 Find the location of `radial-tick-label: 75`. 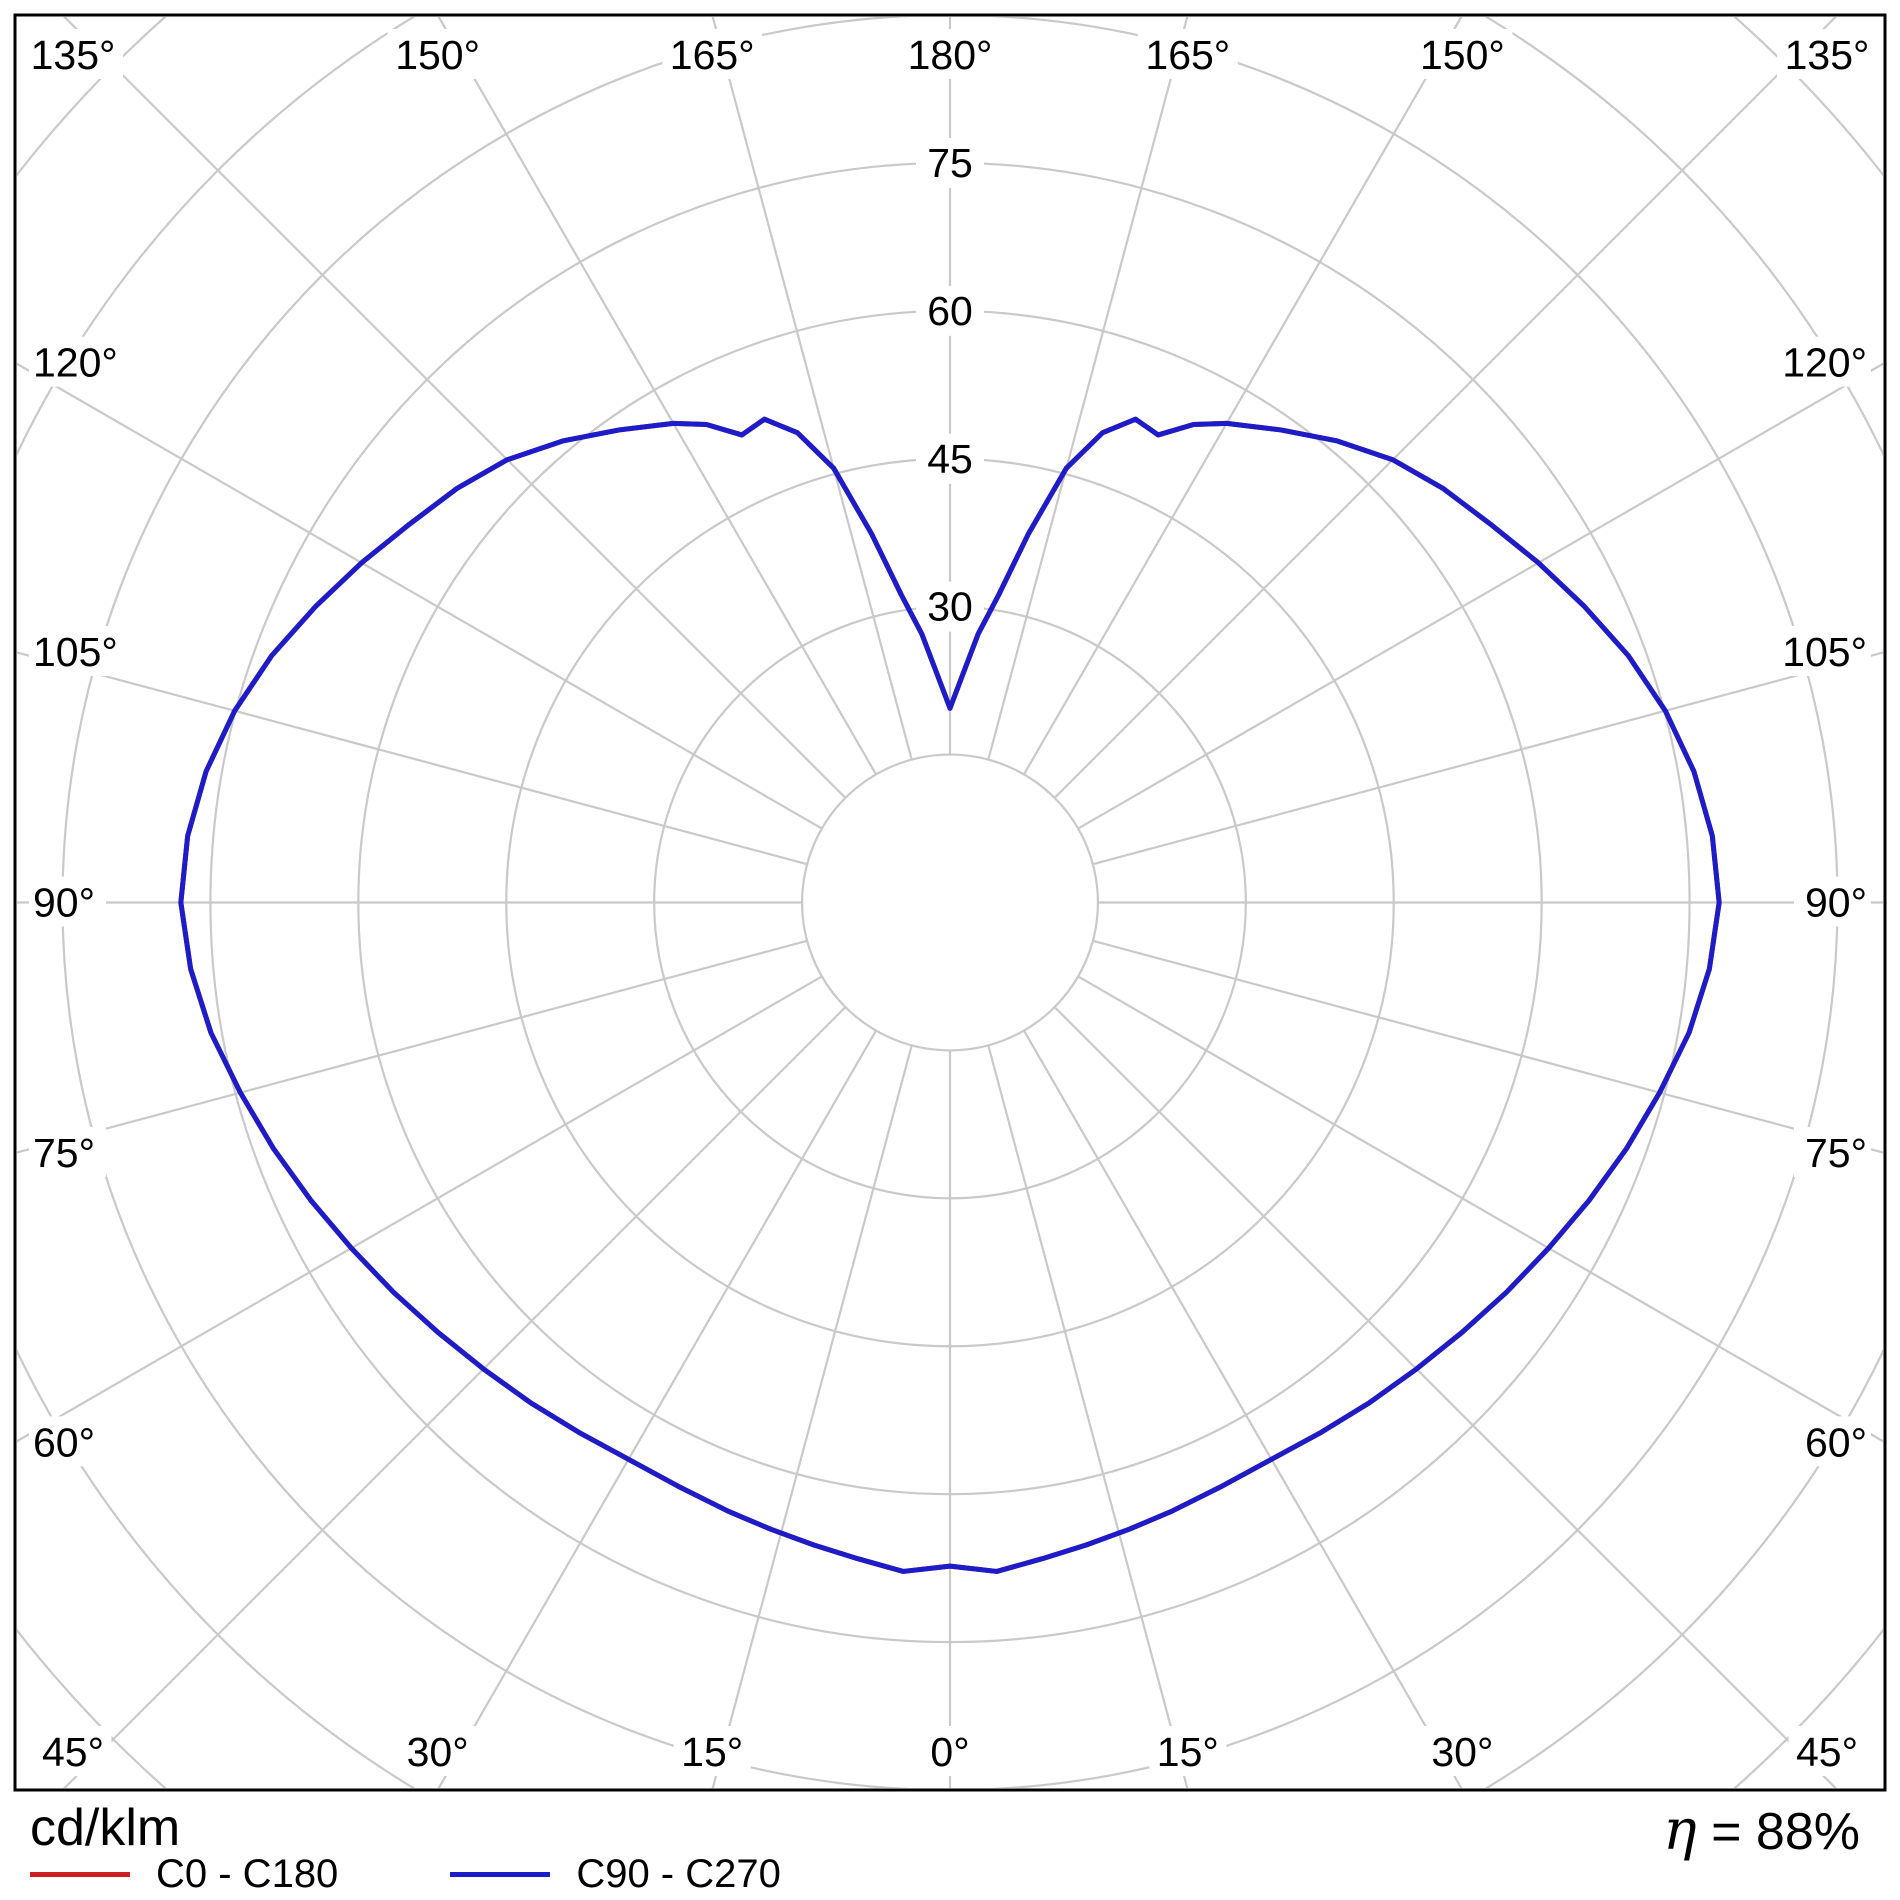

radial-tick-label: 75 is located at coordinates (950, 163).